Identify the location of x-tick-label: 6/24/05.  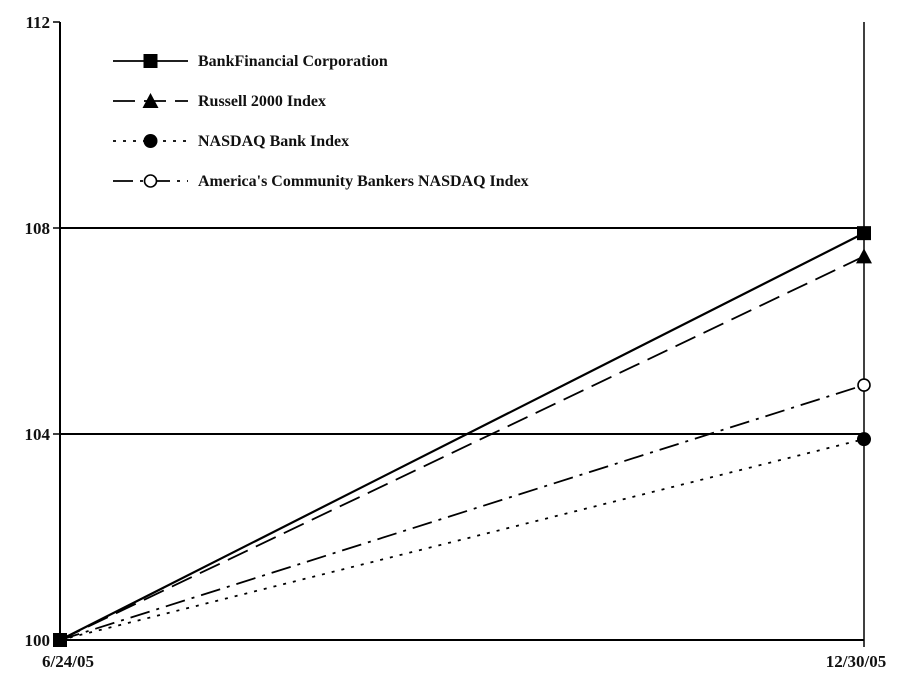
(68, 661).